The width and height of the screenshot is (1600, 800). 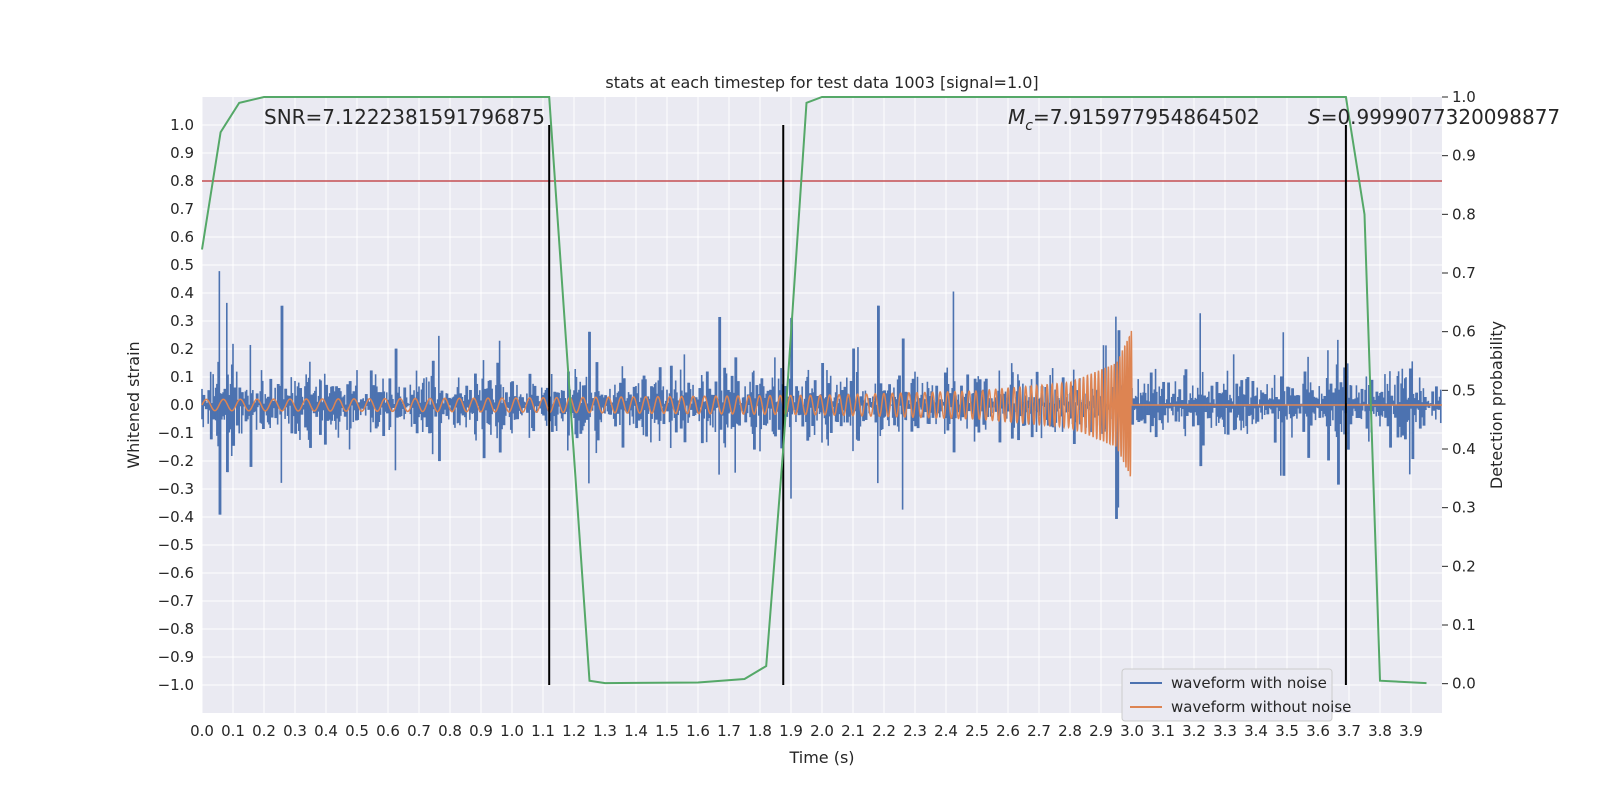 I want to click on x-tick-label: 2.7, so click(x=1039, y=731).